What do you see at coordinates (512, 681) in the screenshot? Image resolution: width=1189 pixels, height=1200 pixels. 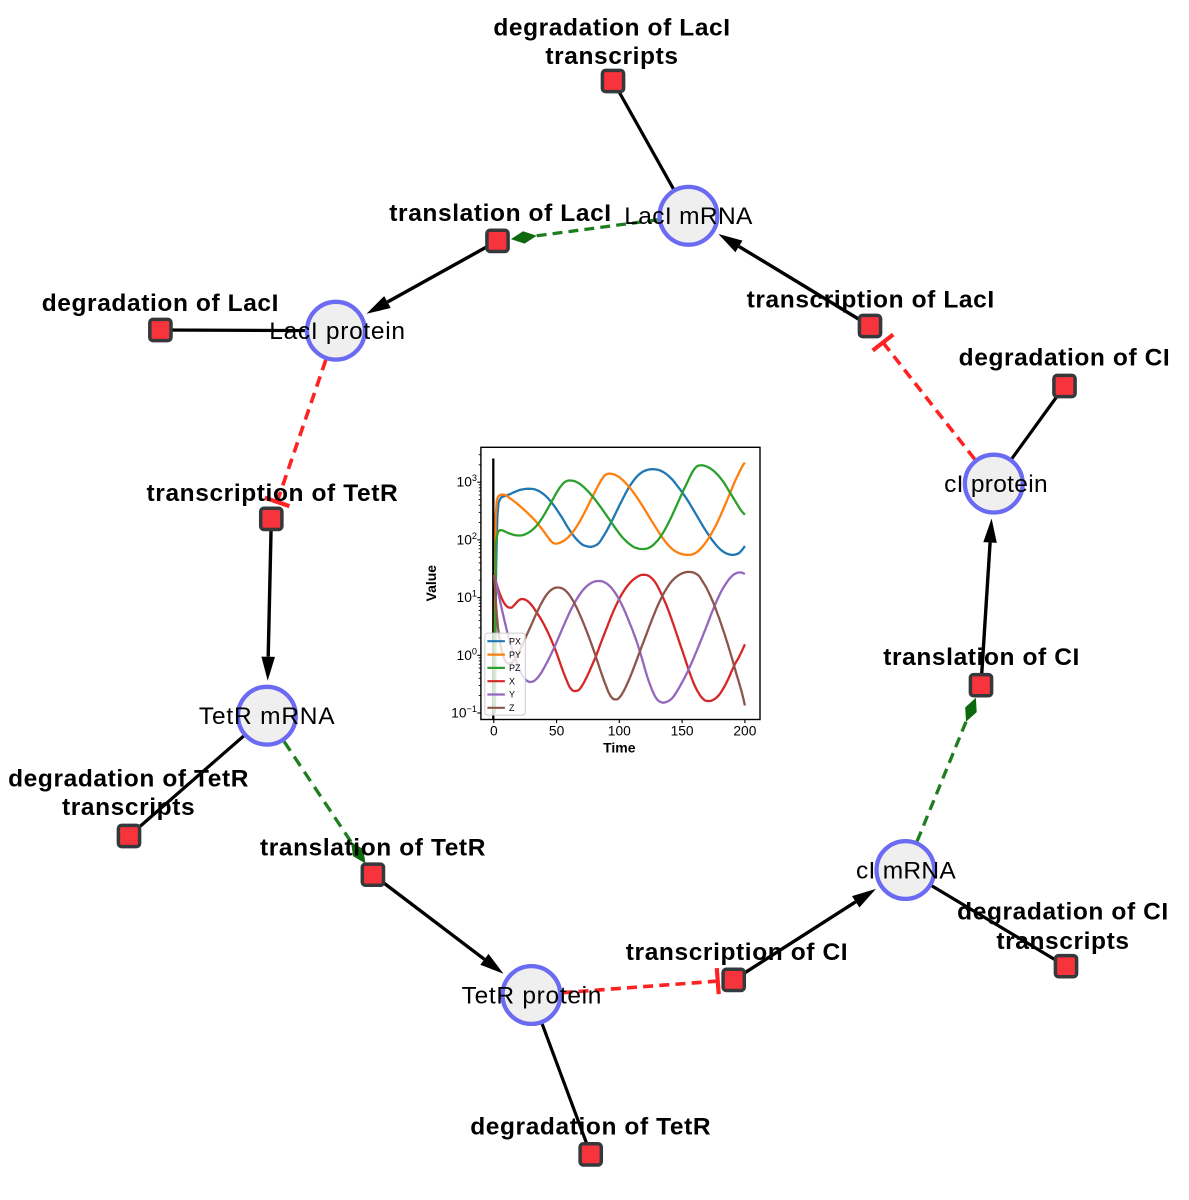 I see `svg-text: X` at bounding box center [512, 681].